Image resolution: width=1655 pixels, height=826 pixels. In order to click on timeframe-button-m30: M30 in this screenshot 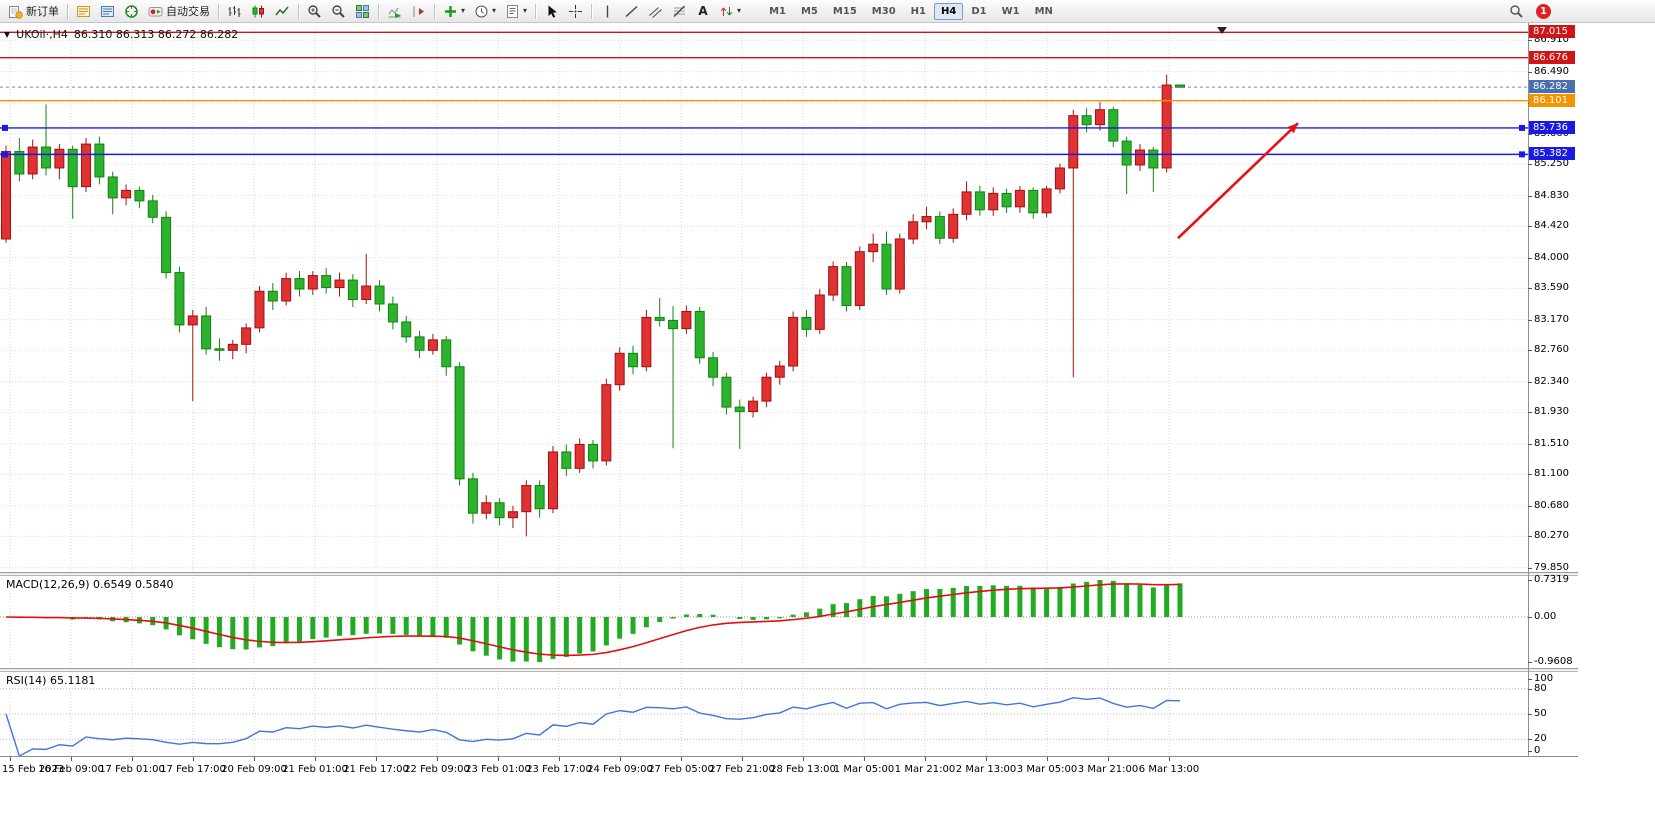, I will do `click(884, 11)`.